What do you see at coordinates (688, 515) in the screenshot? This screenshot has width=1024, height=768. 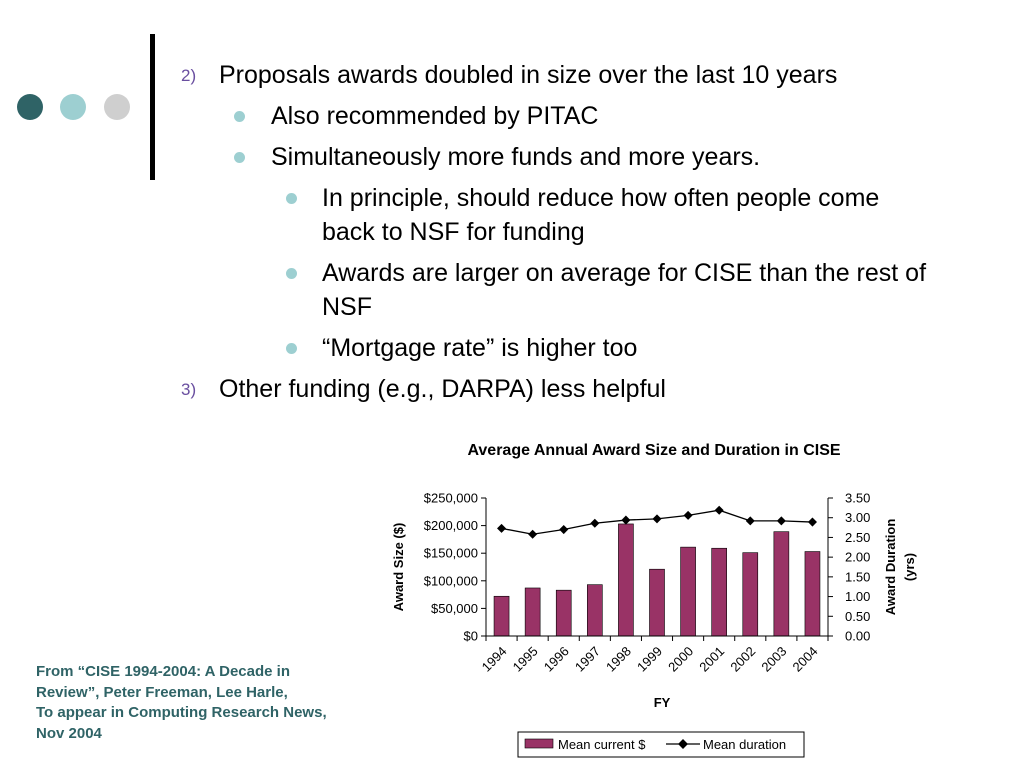 I see `duration-point-2000` at bounding box center [688, 515].